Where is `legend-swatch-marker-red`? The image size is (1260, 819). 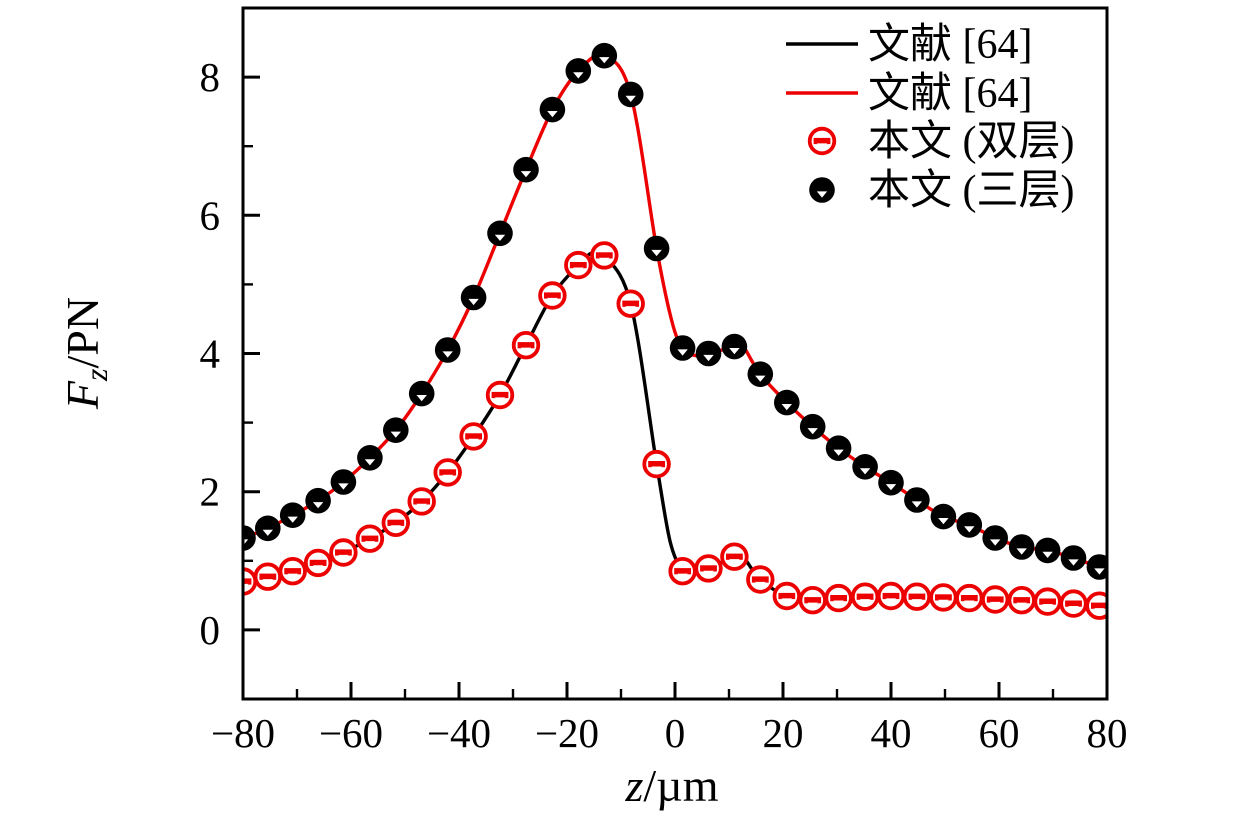 legend-swatch-marker-red is located at coordinates (822, 141).